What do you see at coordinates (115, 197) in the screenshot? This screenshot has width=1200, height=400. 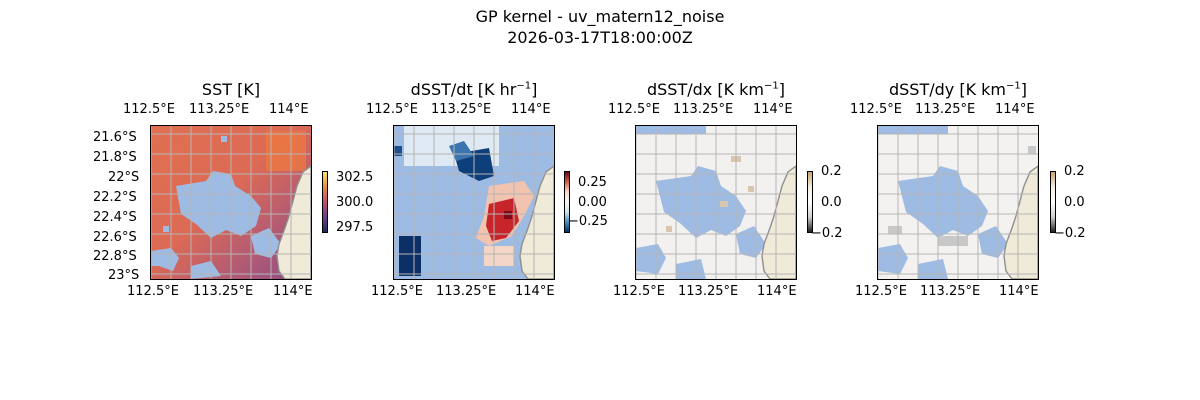 I see `y-tick-22-2: 22.2°S` at bounding box center [115, 197].